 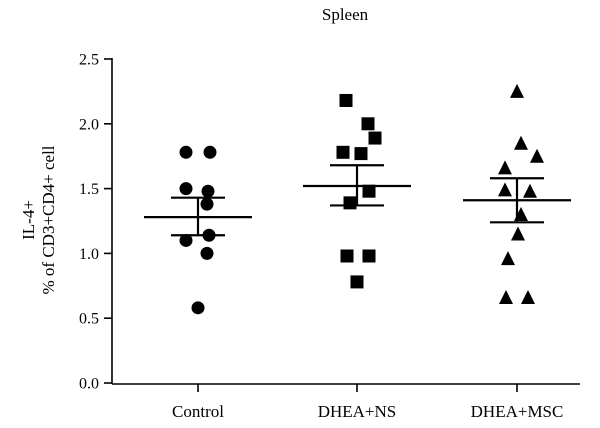 What do you see at coordinates (89, 254) in the screenshot?
I see `y-tick-label: 1.0` at bounding box center [89, 254].